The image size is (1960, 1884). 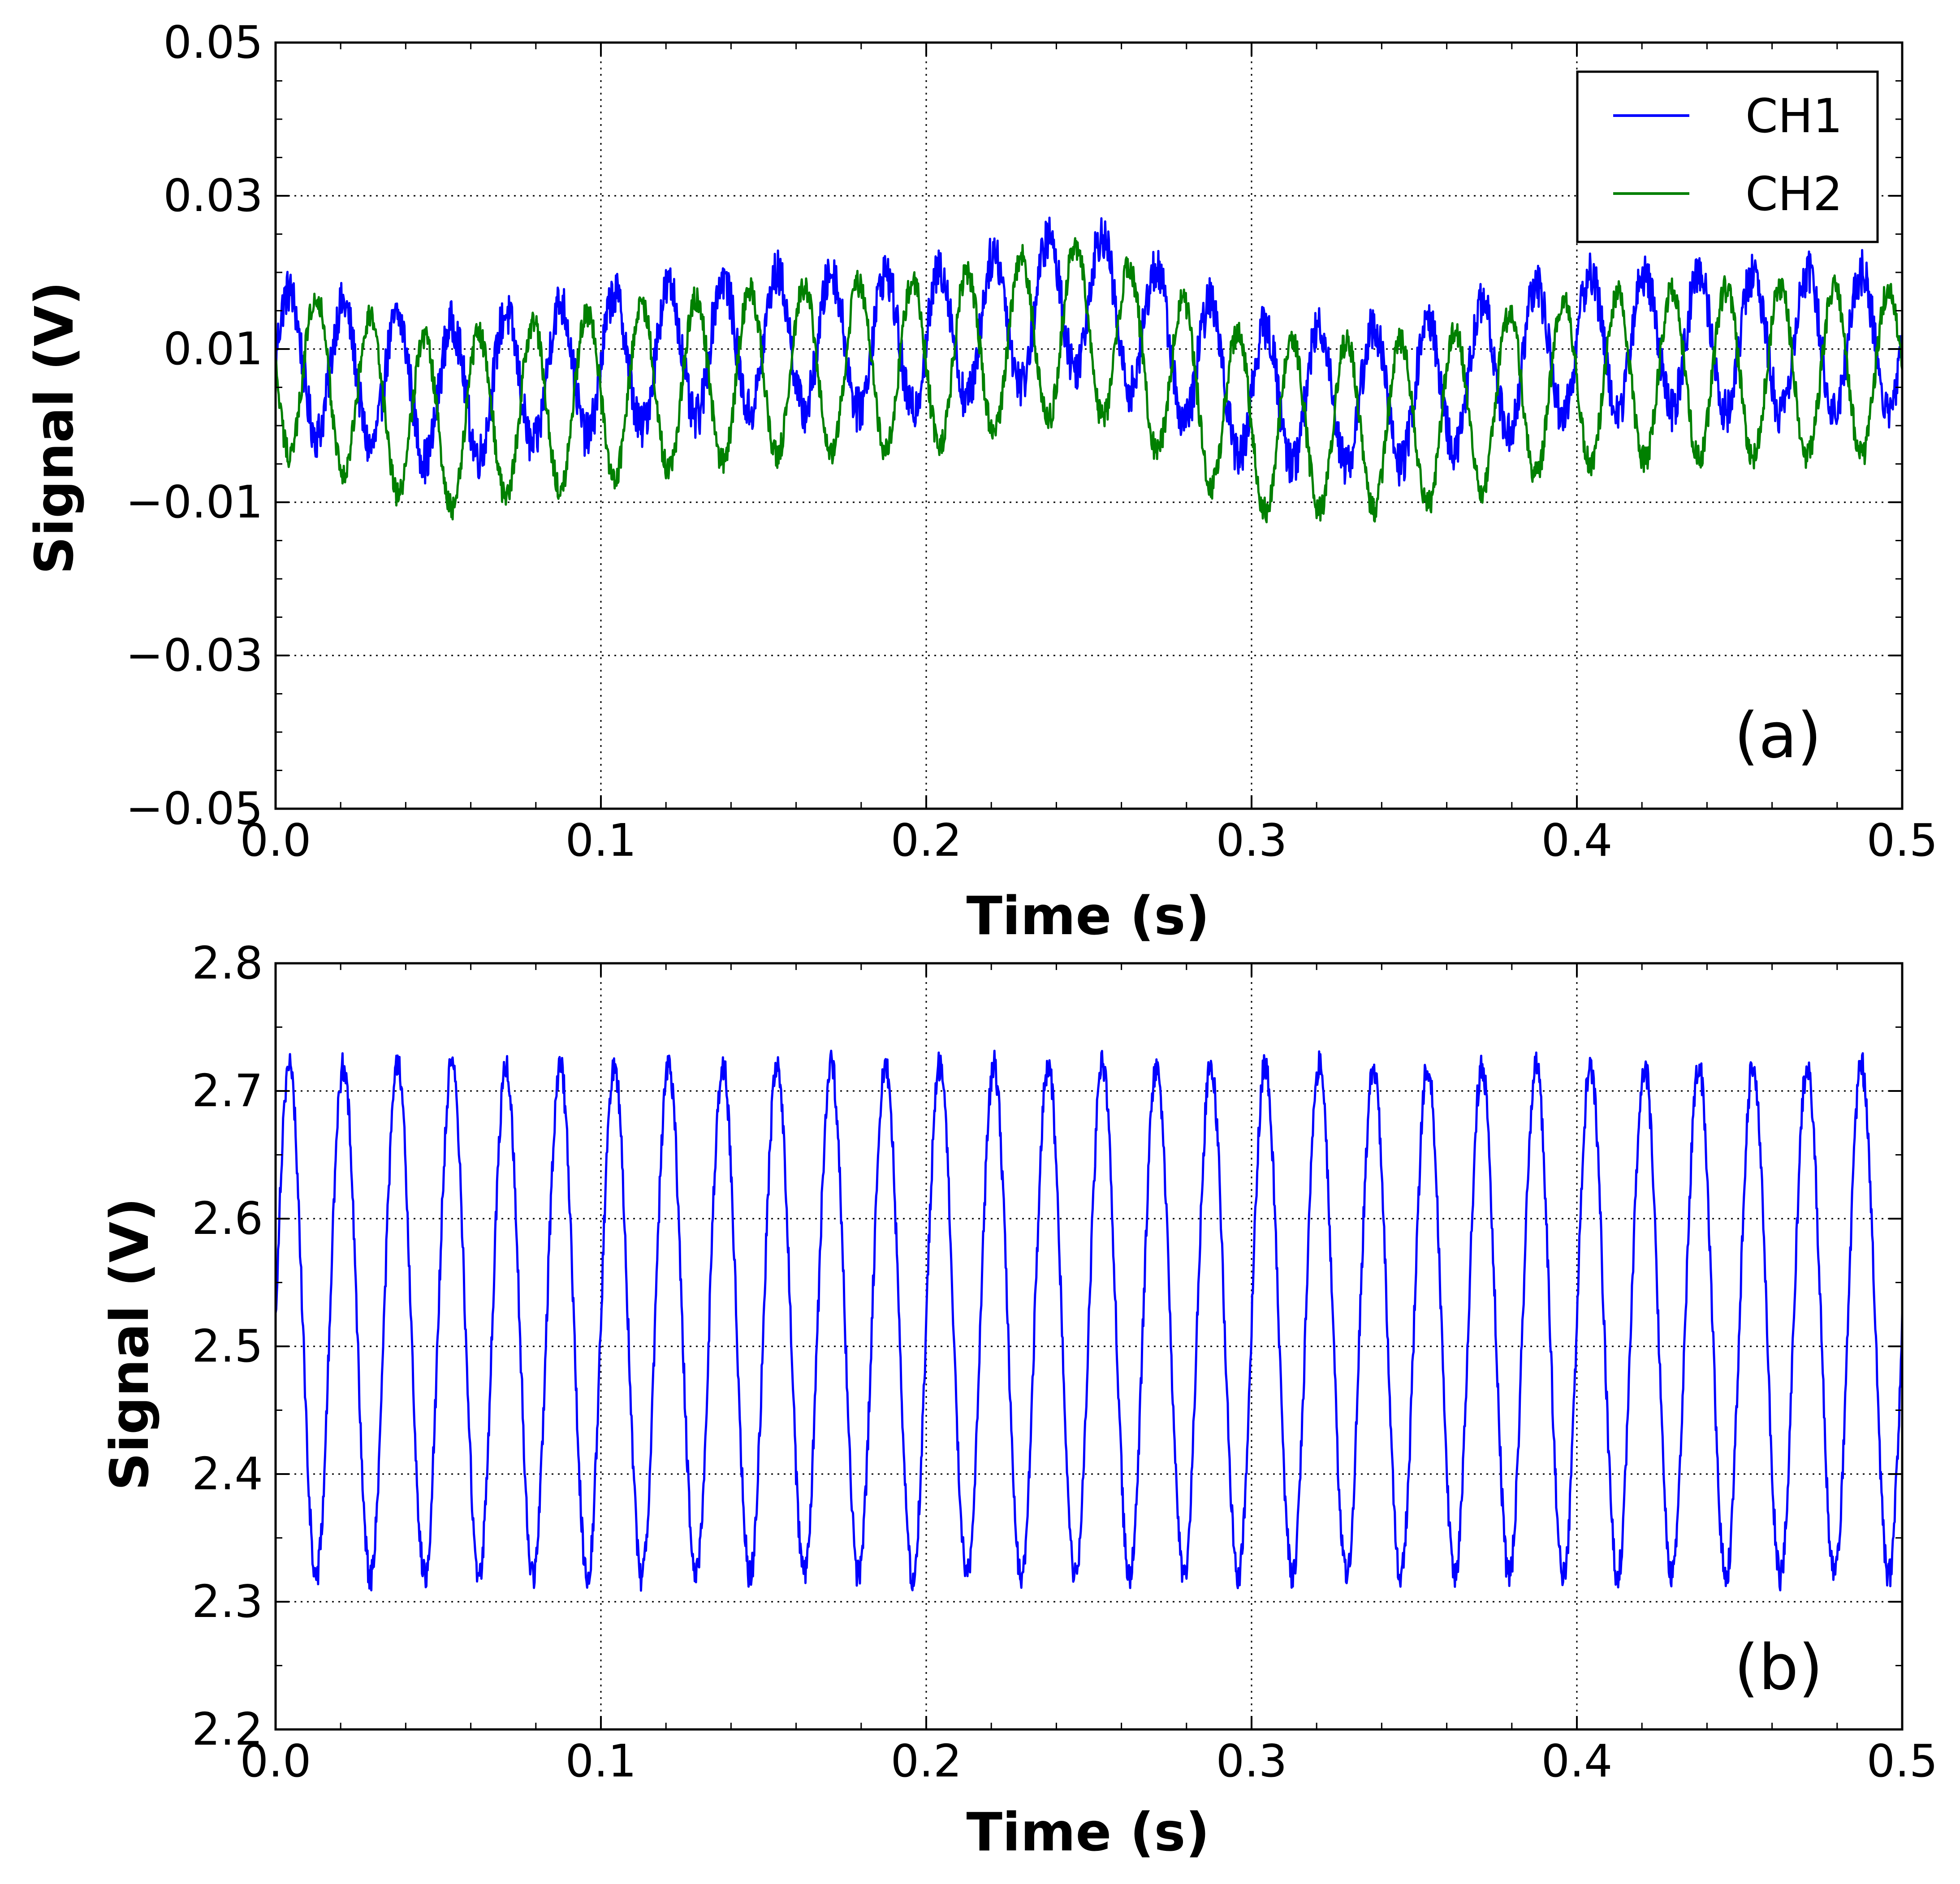 I want to click on y-tick-label: −0.01, so click(x=194, y=502).